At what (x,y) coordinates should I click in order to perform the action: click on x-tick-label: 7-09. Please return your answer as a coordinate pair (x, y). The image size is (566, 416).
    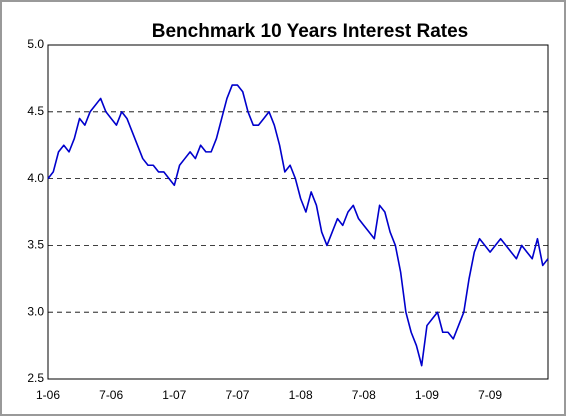
    Looking at the image, I should click on (490, 395).